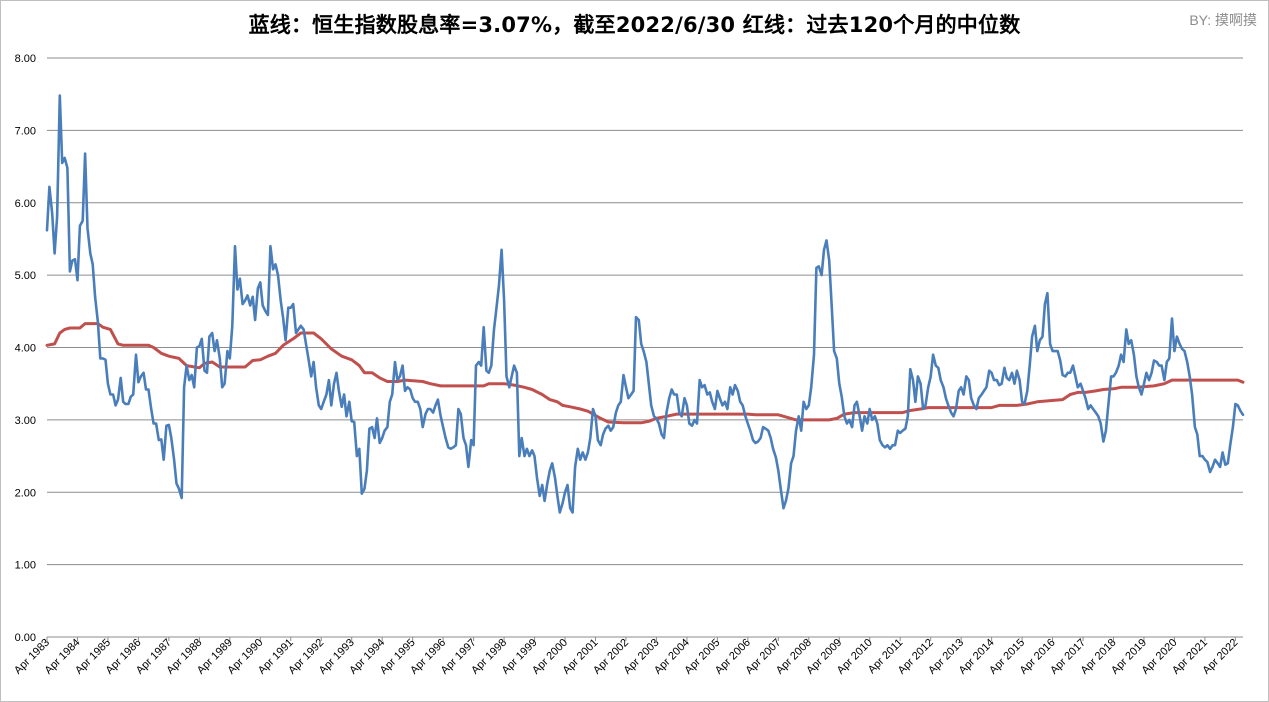 This screenshot has width=1269, height=702. What do you see at coordinates (645, 373) in the screenshot?
I see `series-line-red` at bounding box center [645, 373].